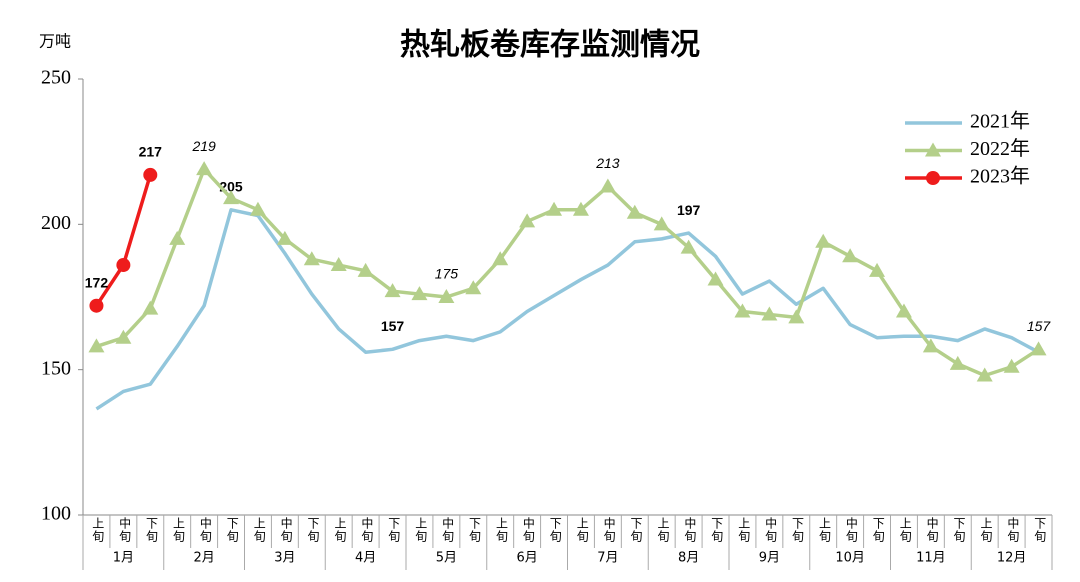 Image resolution: width=1080 pixels, height=582 pixels. Describe the element at coordinates (550, 45) in the screenshot. I see `chart-title: 热轧板卷库存监测情况` at that location.